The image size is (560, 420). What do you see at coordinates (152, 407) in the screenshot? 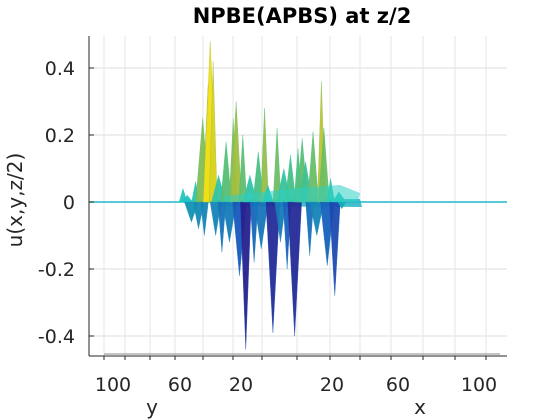
I see `y-axis-label: y` at bounding box center [152, 407].